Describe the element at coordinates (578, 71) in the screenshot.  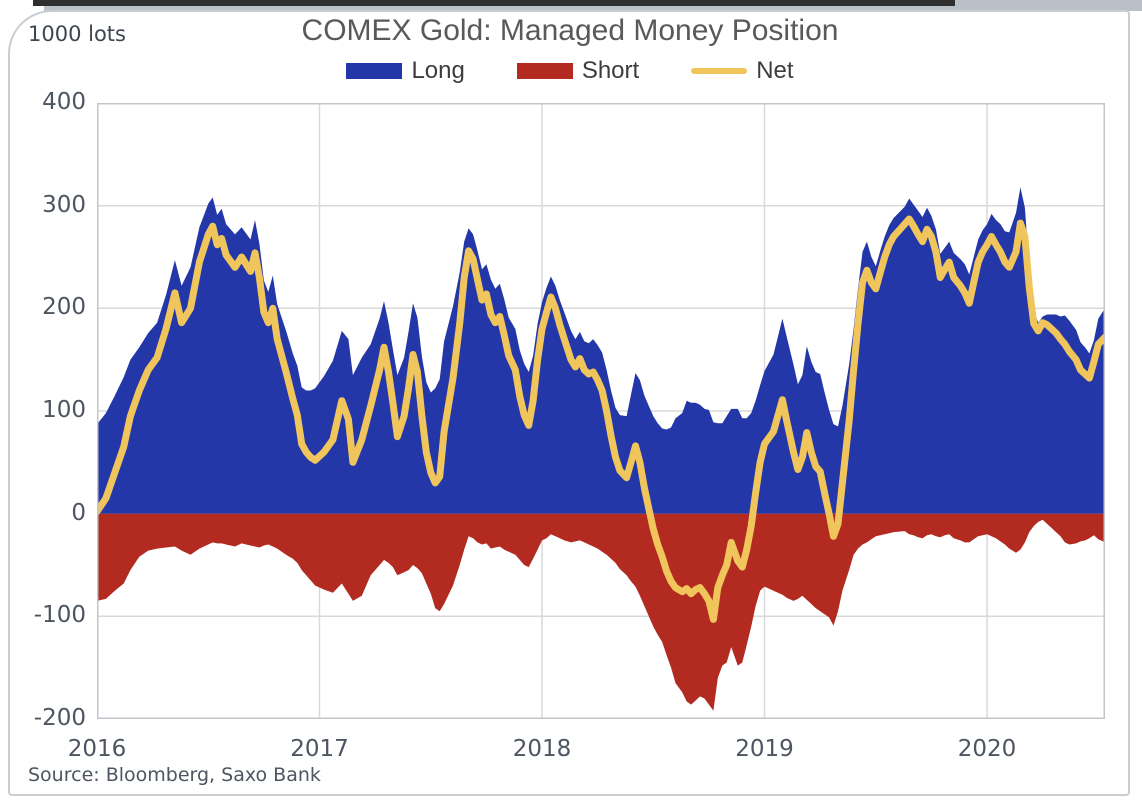
I see `legend-item-short: Short` at that location.